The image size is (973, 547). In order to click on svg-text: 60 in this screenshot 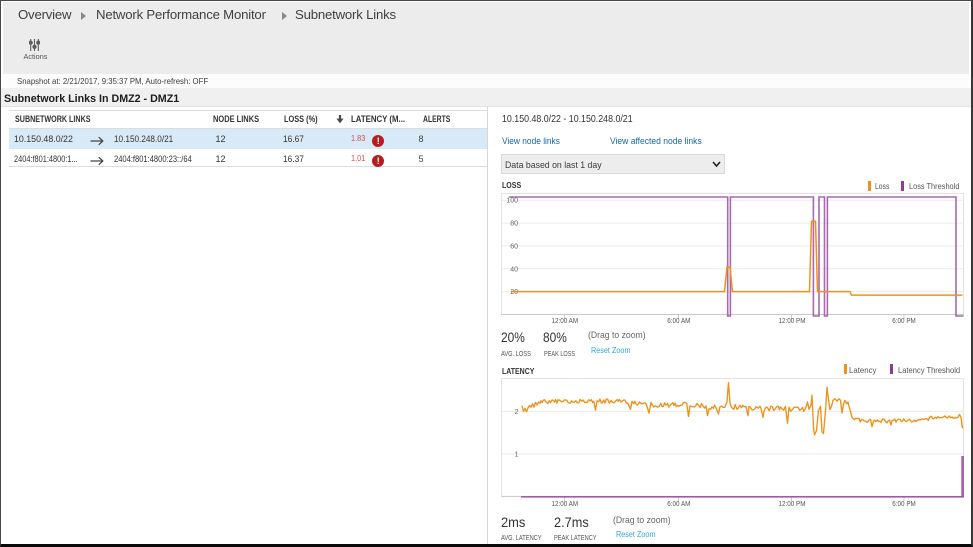, I will do `click(514, 246)`.